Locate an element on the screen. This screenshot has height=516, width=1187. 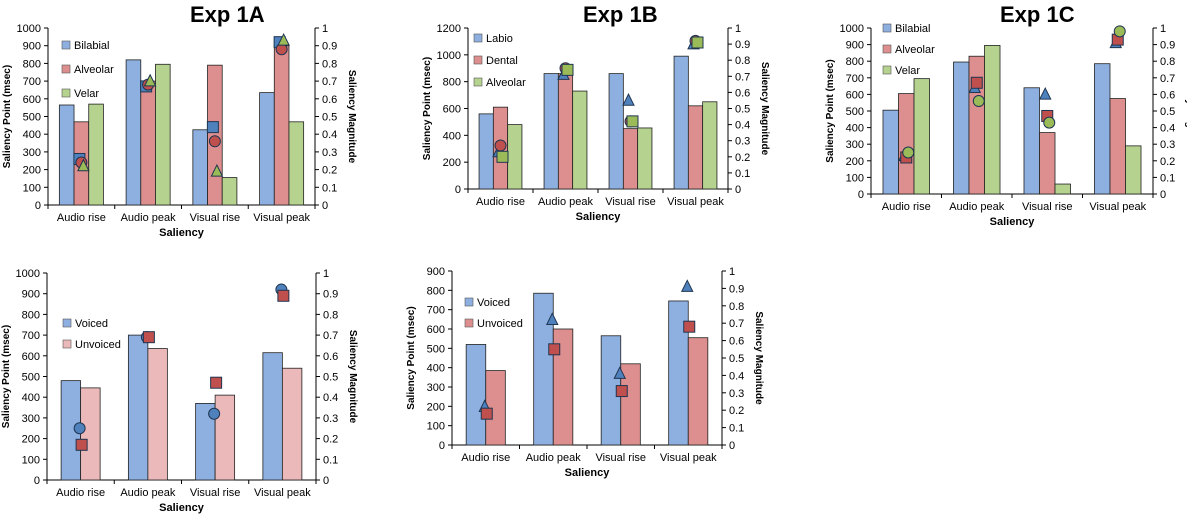
exp-1c-title: Exp 1C is located at coordinates (1037, 14).